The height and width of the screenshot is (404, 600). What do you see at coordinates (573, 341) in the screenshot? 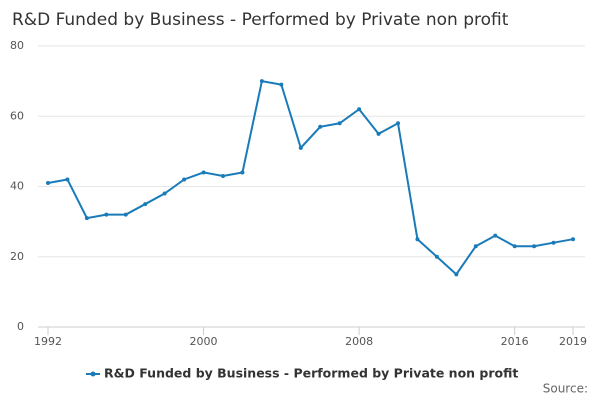
I see `x-tick-label: 2019` at bounding box center [573, 341].